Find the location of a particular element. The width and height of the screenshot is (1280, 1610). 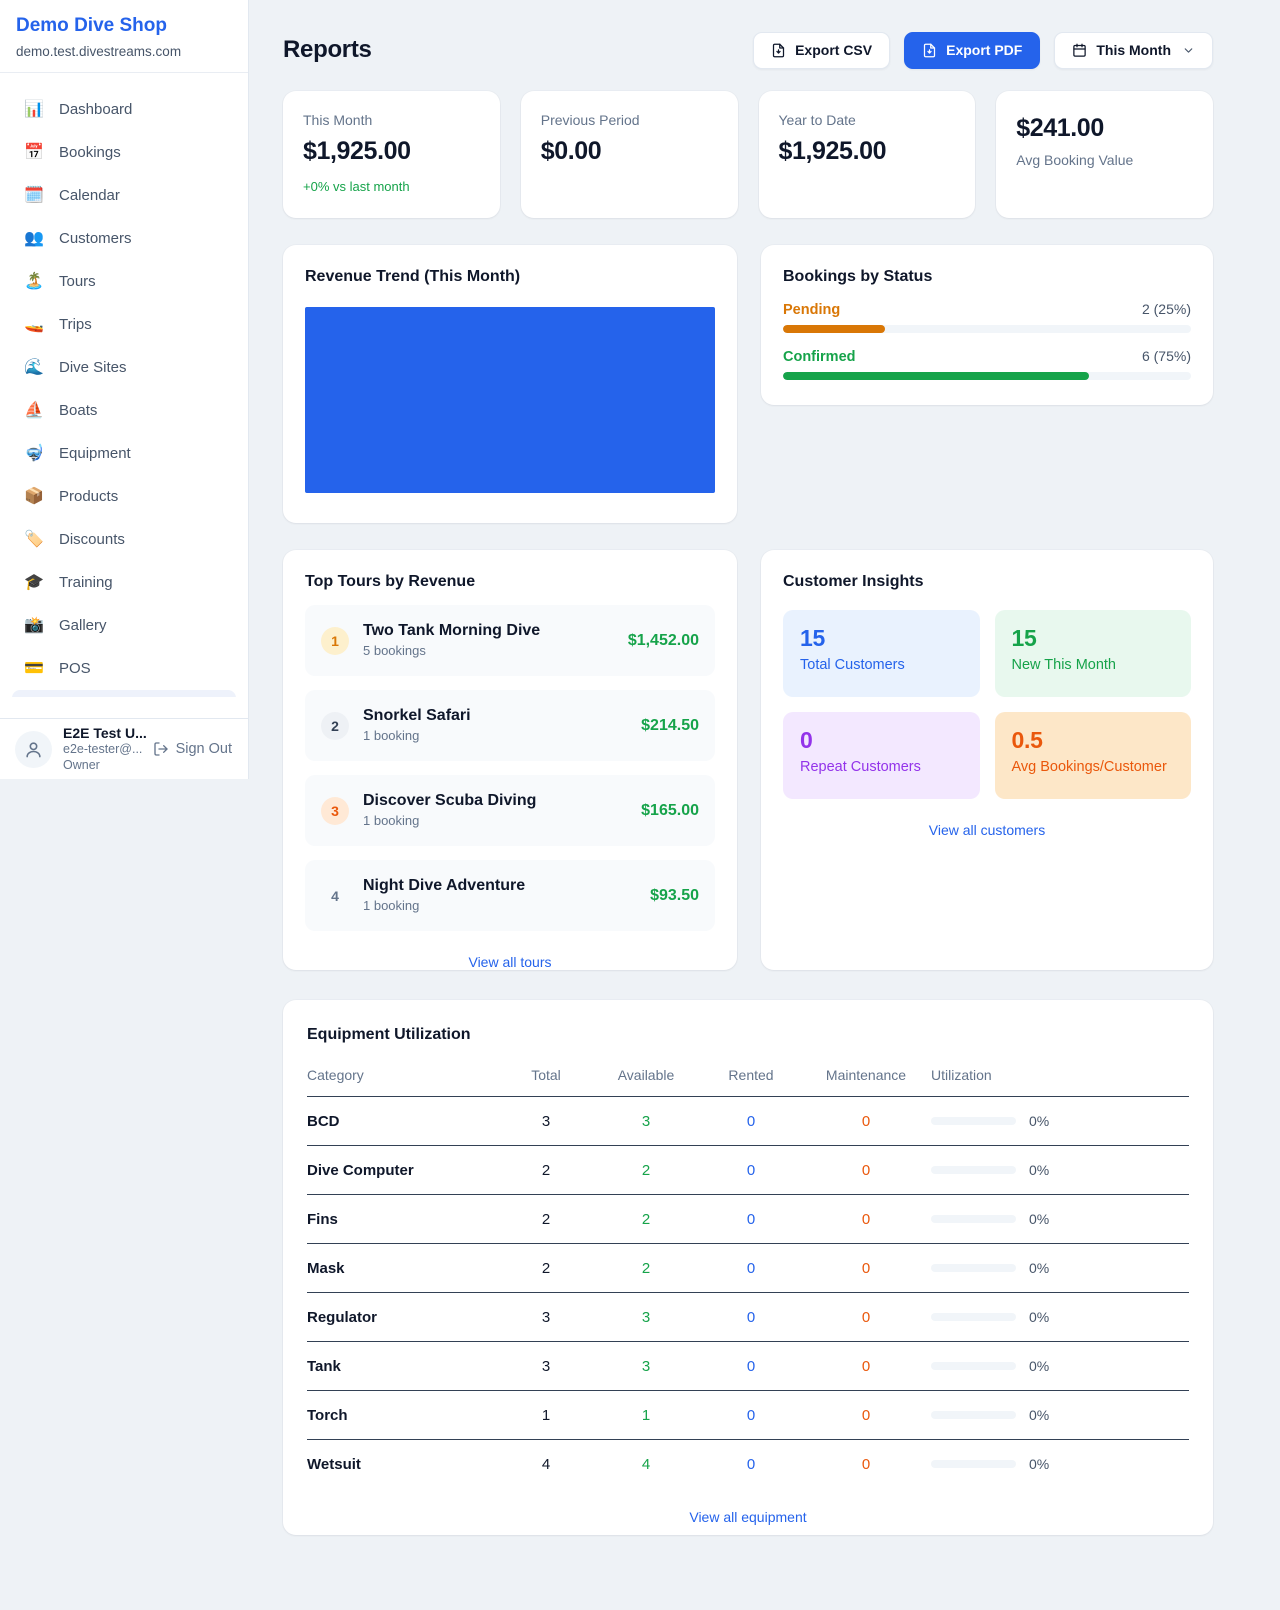

sidebar-item-trips: 🚤 Trips is located at coordinates (124, 324).